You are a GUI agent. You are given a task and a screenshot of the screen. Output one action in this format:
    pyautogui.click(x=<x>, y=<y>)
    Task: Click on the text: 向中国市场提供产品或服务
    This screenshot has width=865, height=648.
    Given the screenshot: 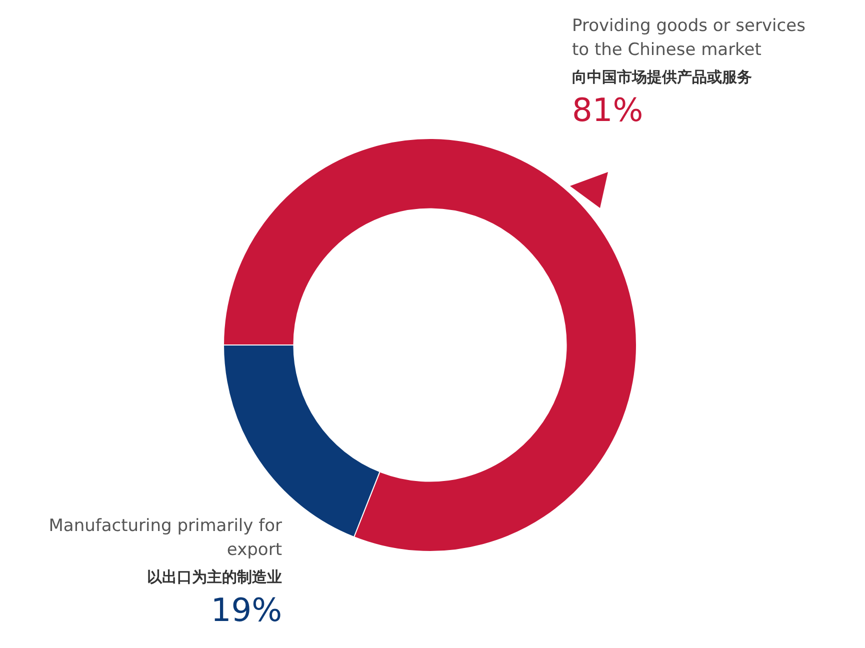 What is the action you would take?
    pyautogui.click(x=662, y=77)
    